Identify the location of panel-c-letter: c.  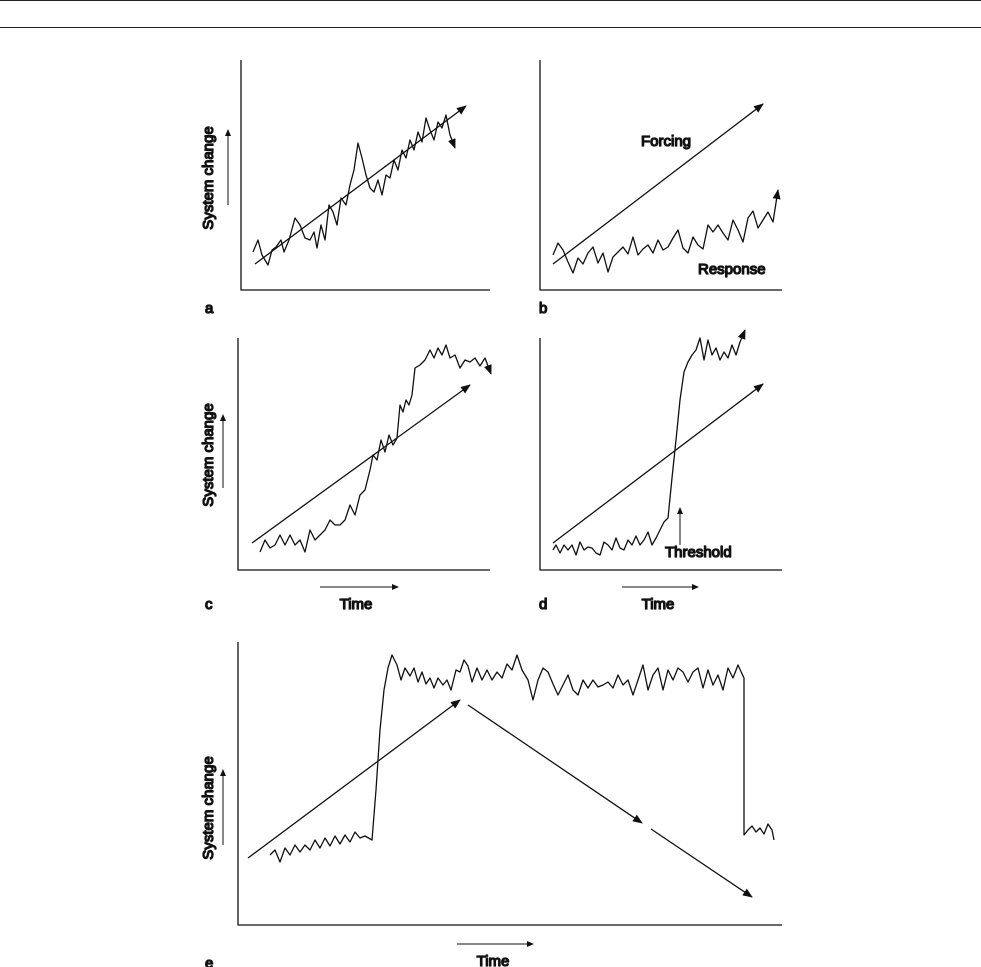
(209, 604).